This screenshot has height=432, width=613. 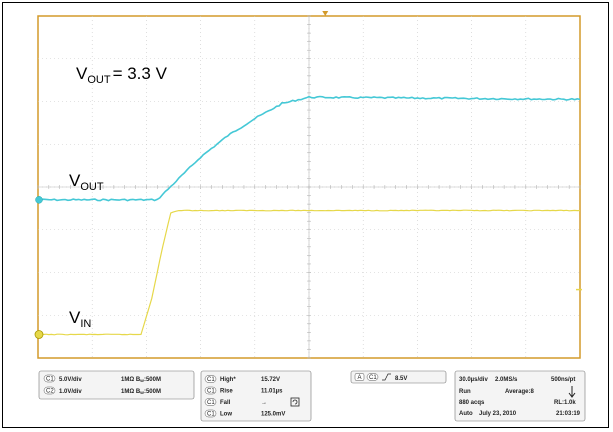 What do you see at coordinates (465, 392) in the screenshot?
I see `run-state: Run` at bounding box center [465, 392].